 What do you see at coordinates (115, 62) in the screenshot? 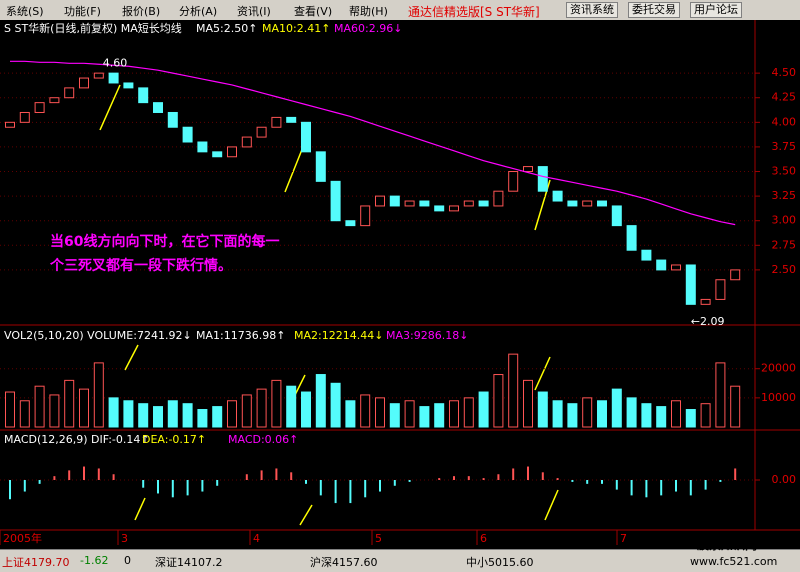
I see `high-label: 4.60` at bounding box center [115, 62].